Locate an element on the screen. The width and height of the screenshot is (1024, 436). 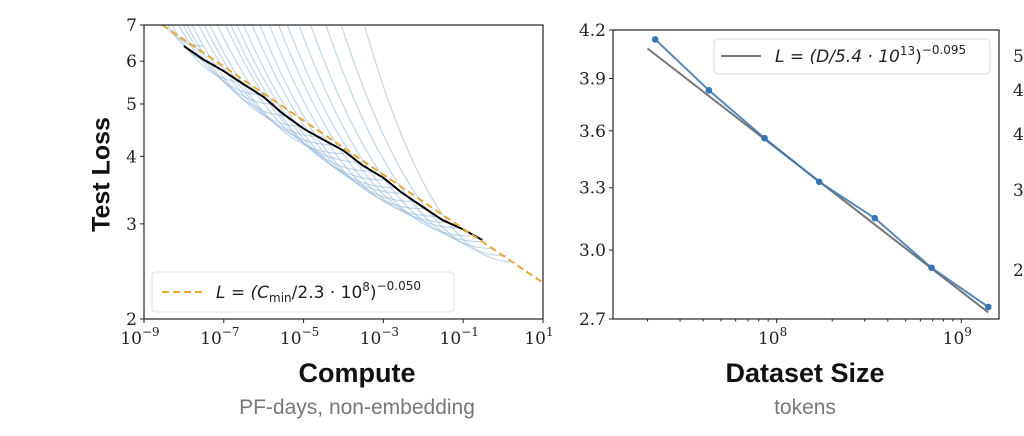
third-panel-partial: 5 4 4 3 2 is located at coordinates (1018, 164).